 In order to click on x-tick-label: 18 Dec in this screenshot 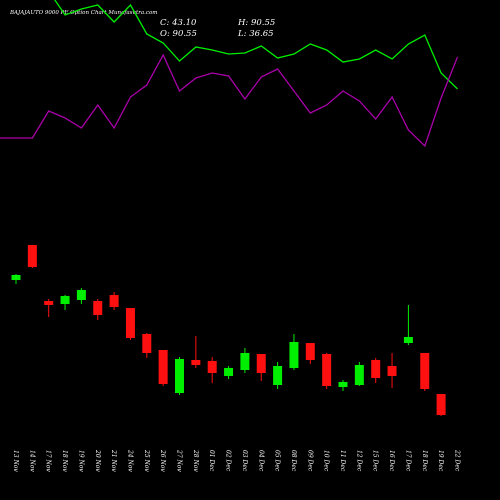, I will do `click(424, 461)`.